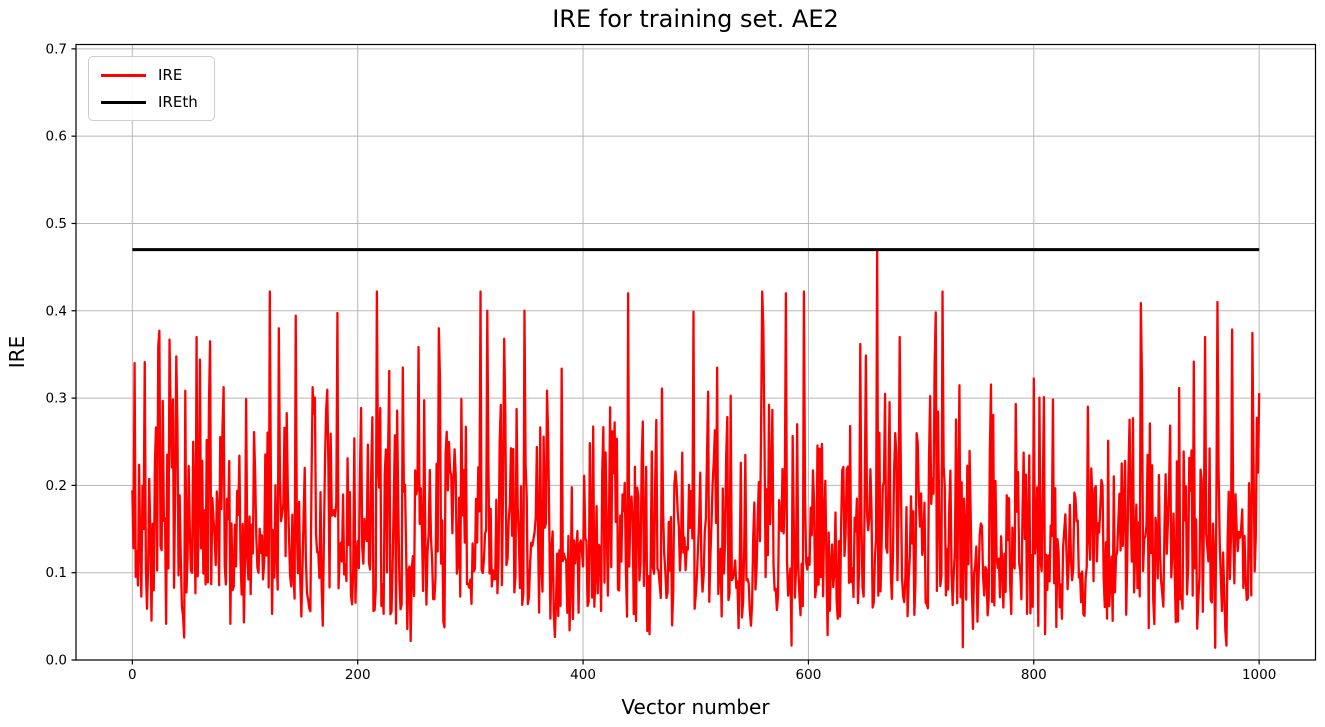  What do you see at coordinates (809, 675) in the screenshot?
I see `x-tick-label: 600` at bounding box center [809, 675].